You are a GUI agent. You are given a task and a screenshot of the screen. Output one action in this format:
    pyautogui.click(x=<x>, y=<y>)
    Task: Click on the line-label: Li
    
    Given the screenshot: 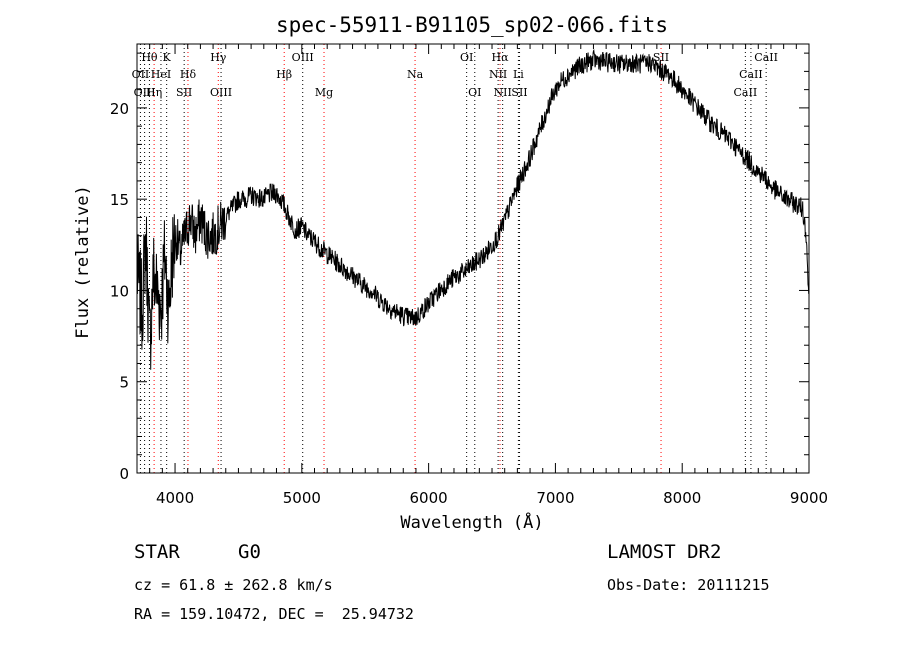 What is the action you would take?
    pyautogui.click(x=518, y=74)
    